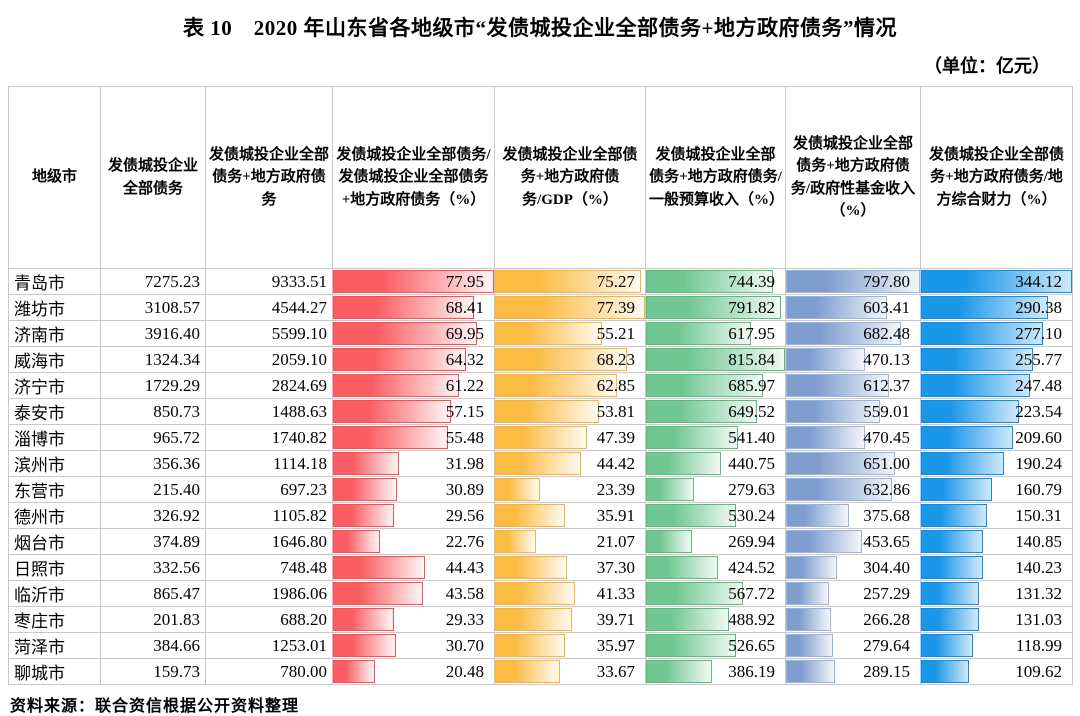  I want to click on value-cell: 215.40, so click(153, 489).